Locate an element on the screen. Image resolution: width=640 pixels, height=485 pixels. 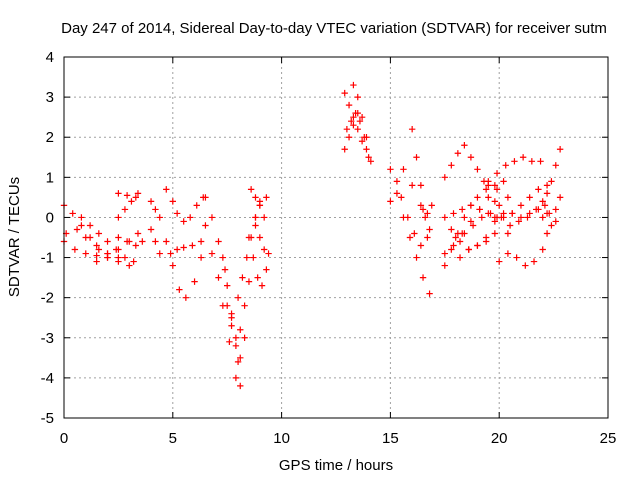
track-t08 is located at coordinates (127, 195).